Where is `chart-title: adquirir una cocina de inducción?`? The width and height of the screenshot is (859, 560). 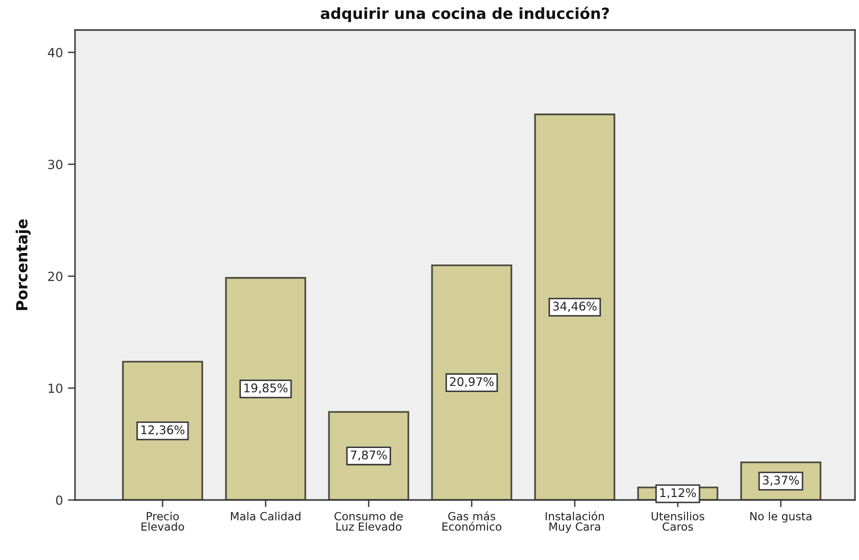 chart-title: adquirir una cocina de inducción? is located at coordinates (464, 14).